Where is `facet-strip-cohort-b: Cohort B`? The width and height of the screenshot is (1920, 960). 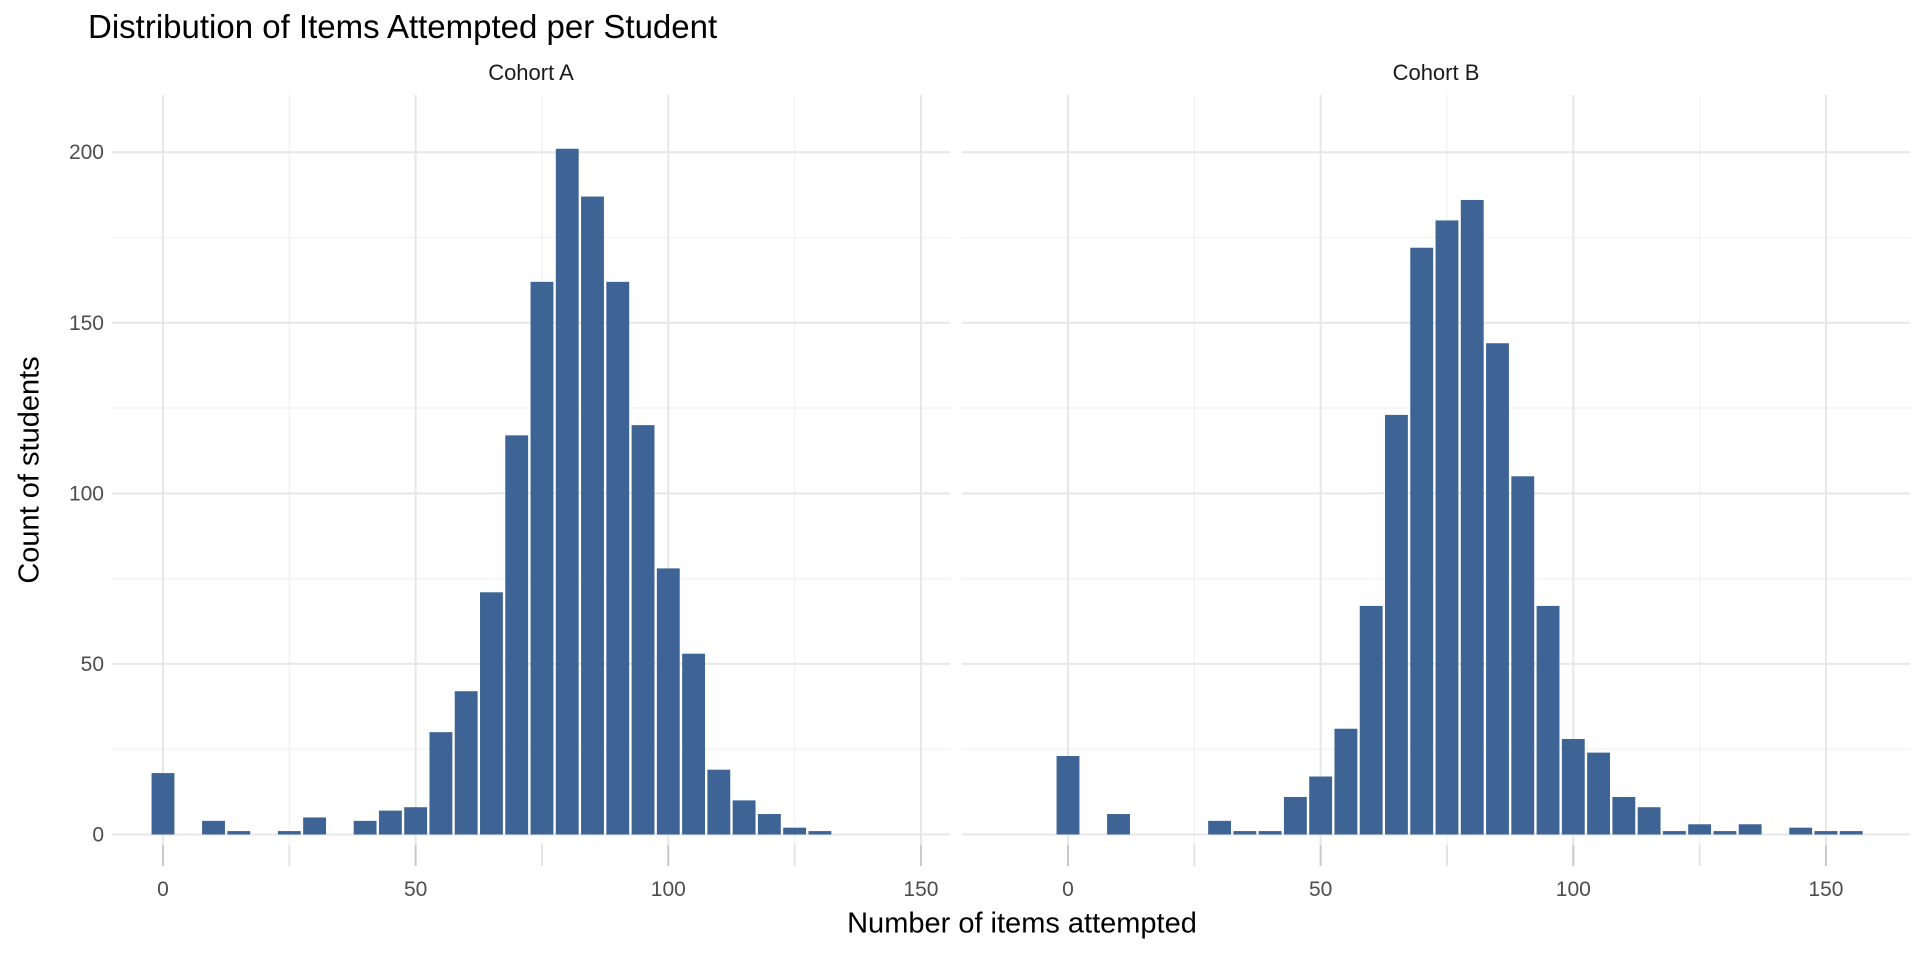 facet-strip-cohort-b: Cohort B is located at coordinates (1436, 72).